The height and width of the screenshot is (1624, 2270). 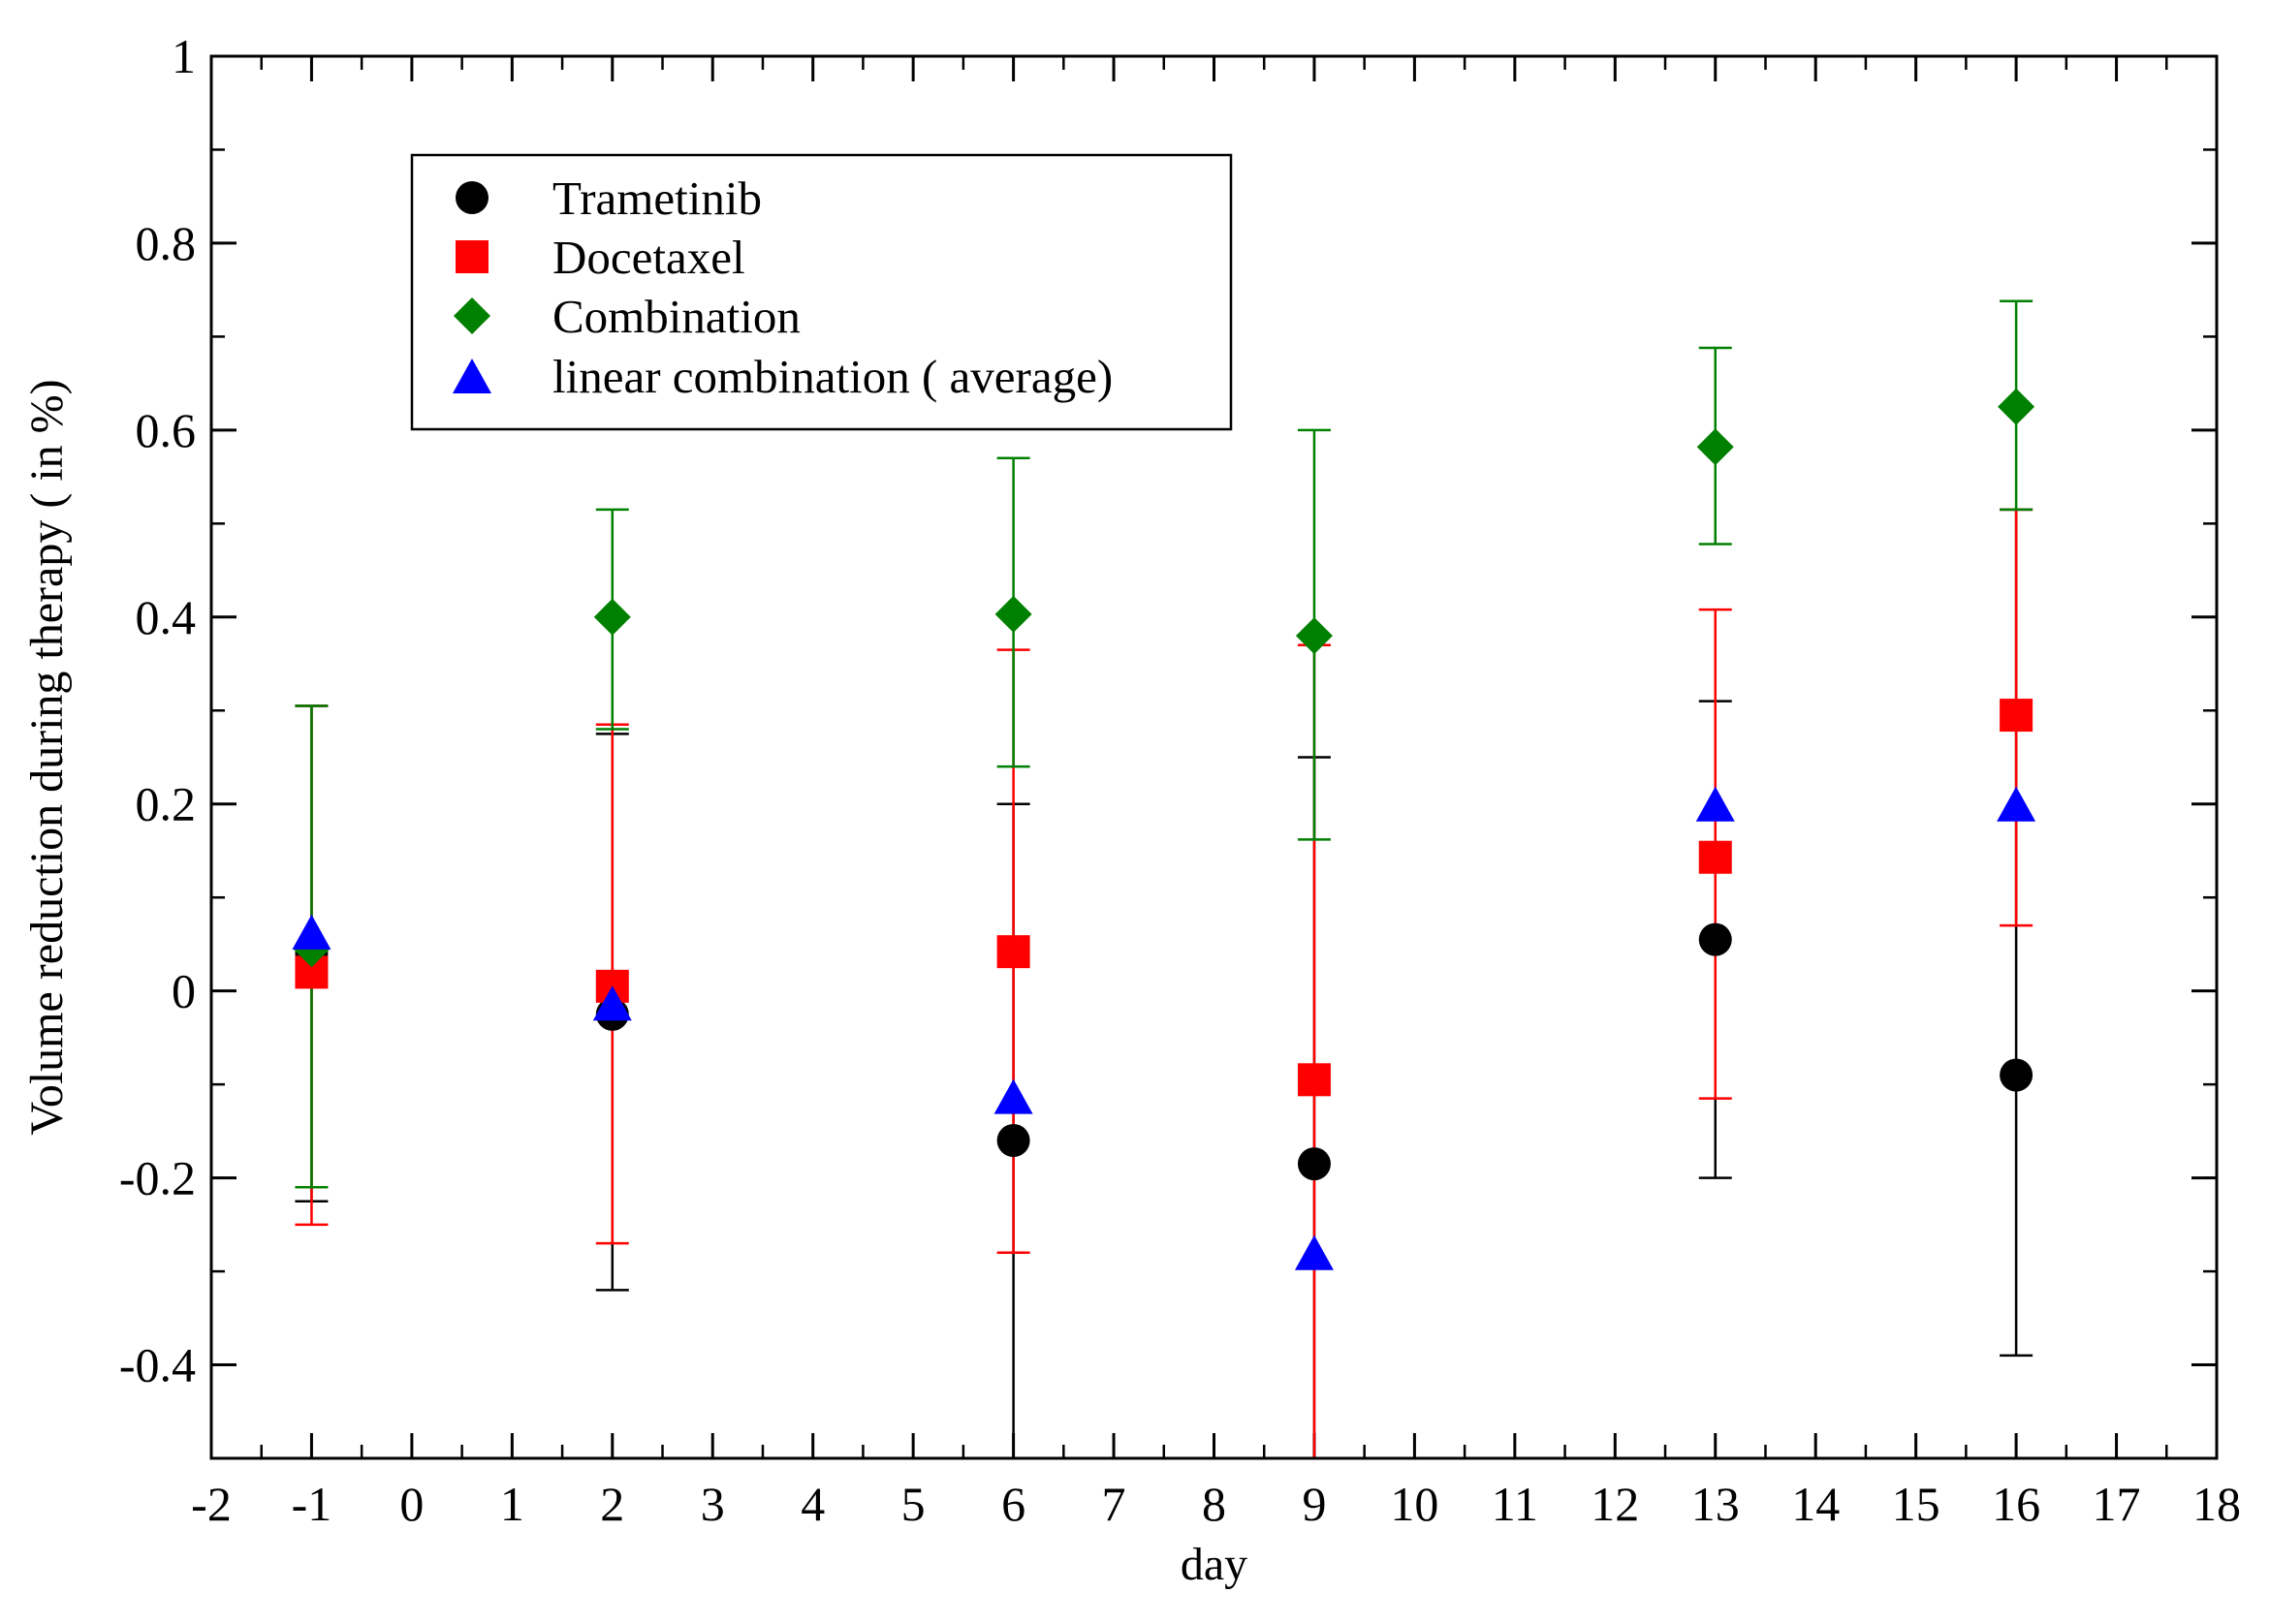 I want to click on x-tick-label: 17, so click(x=2117, y=1504).